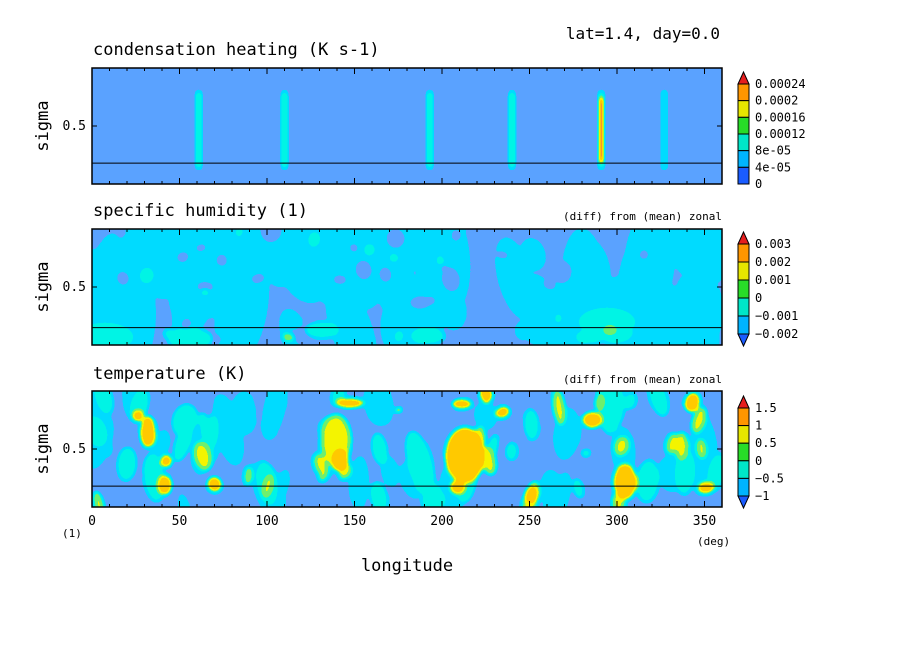 The width and height of the screenshot is (904, 654). I want to click on colorbar-label: 1, so click(758, 426).